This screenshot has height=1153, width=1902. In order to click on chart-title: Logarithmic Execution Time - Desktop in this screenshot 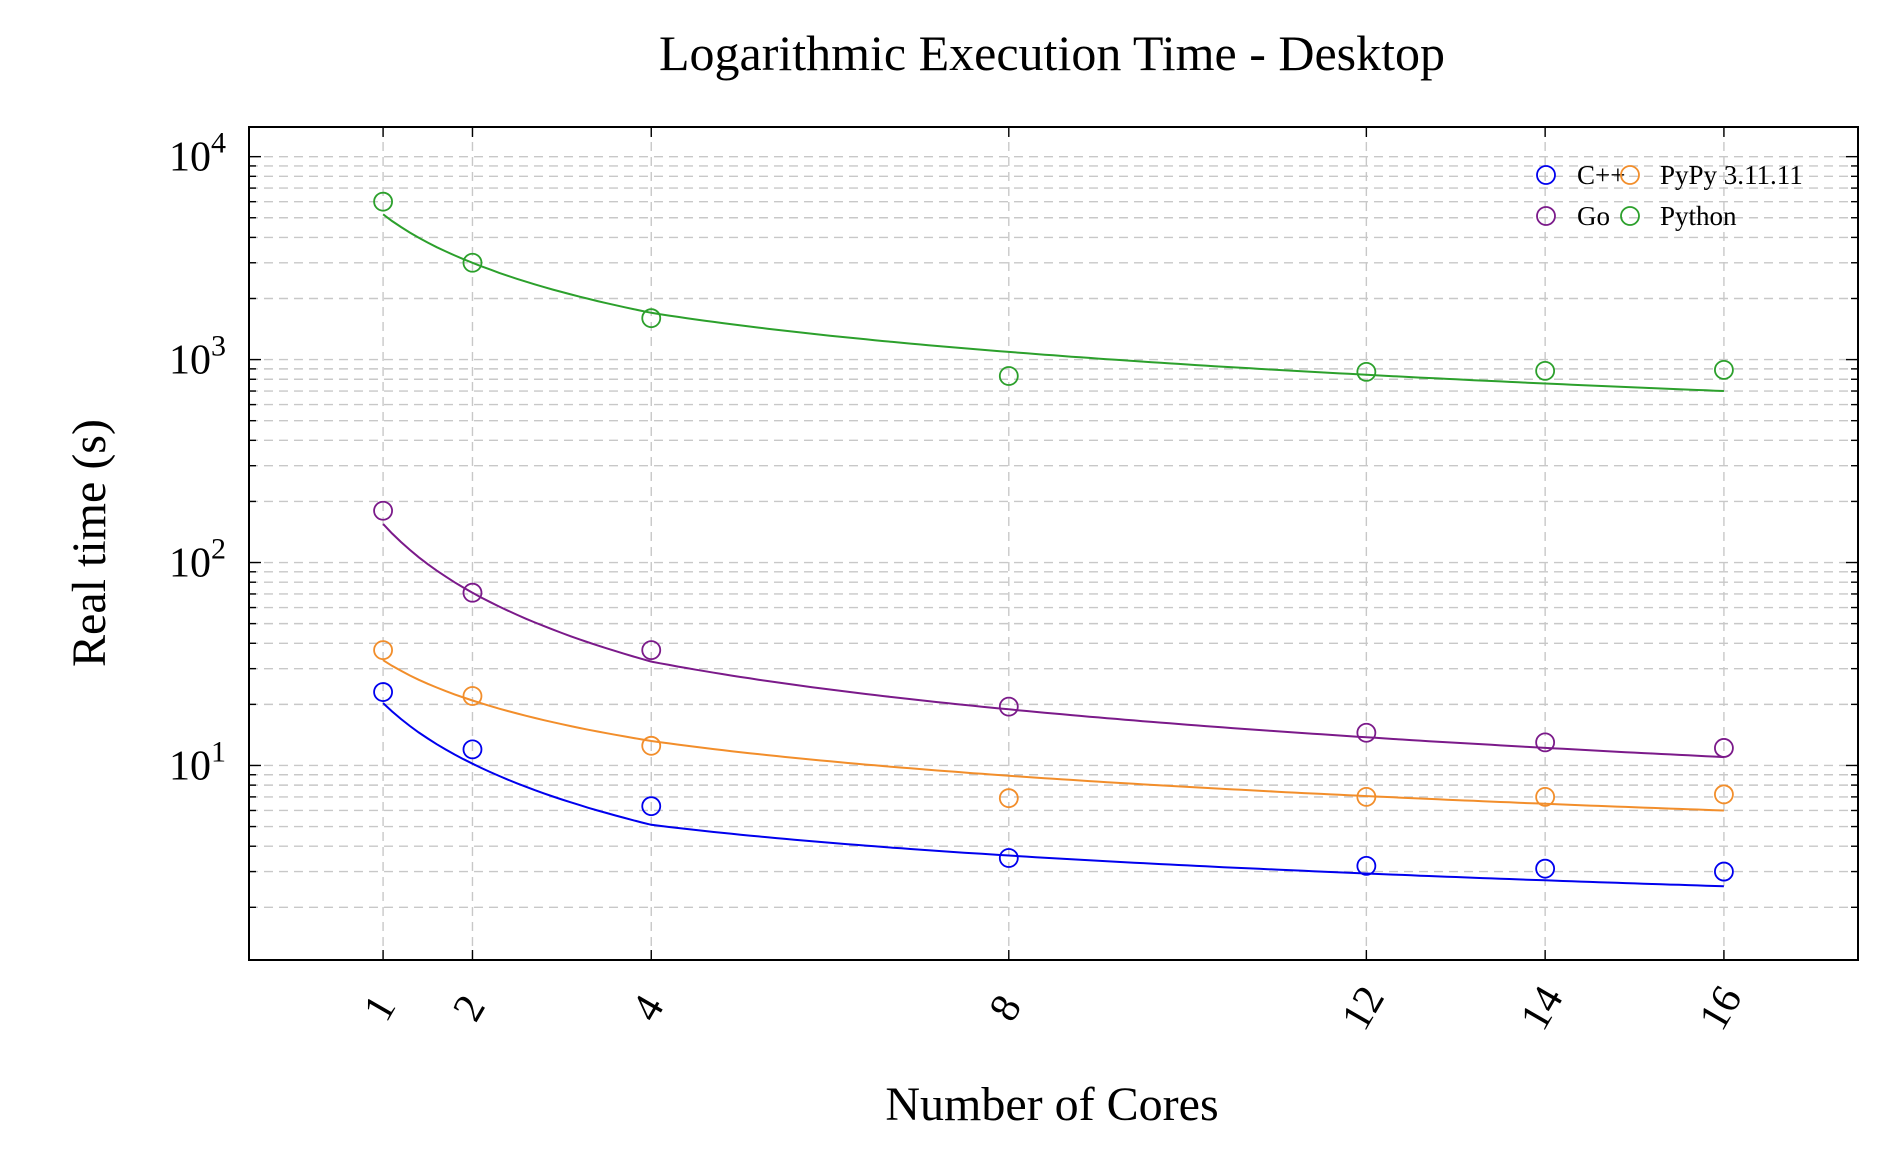, I will do `click(1052, 53)`.